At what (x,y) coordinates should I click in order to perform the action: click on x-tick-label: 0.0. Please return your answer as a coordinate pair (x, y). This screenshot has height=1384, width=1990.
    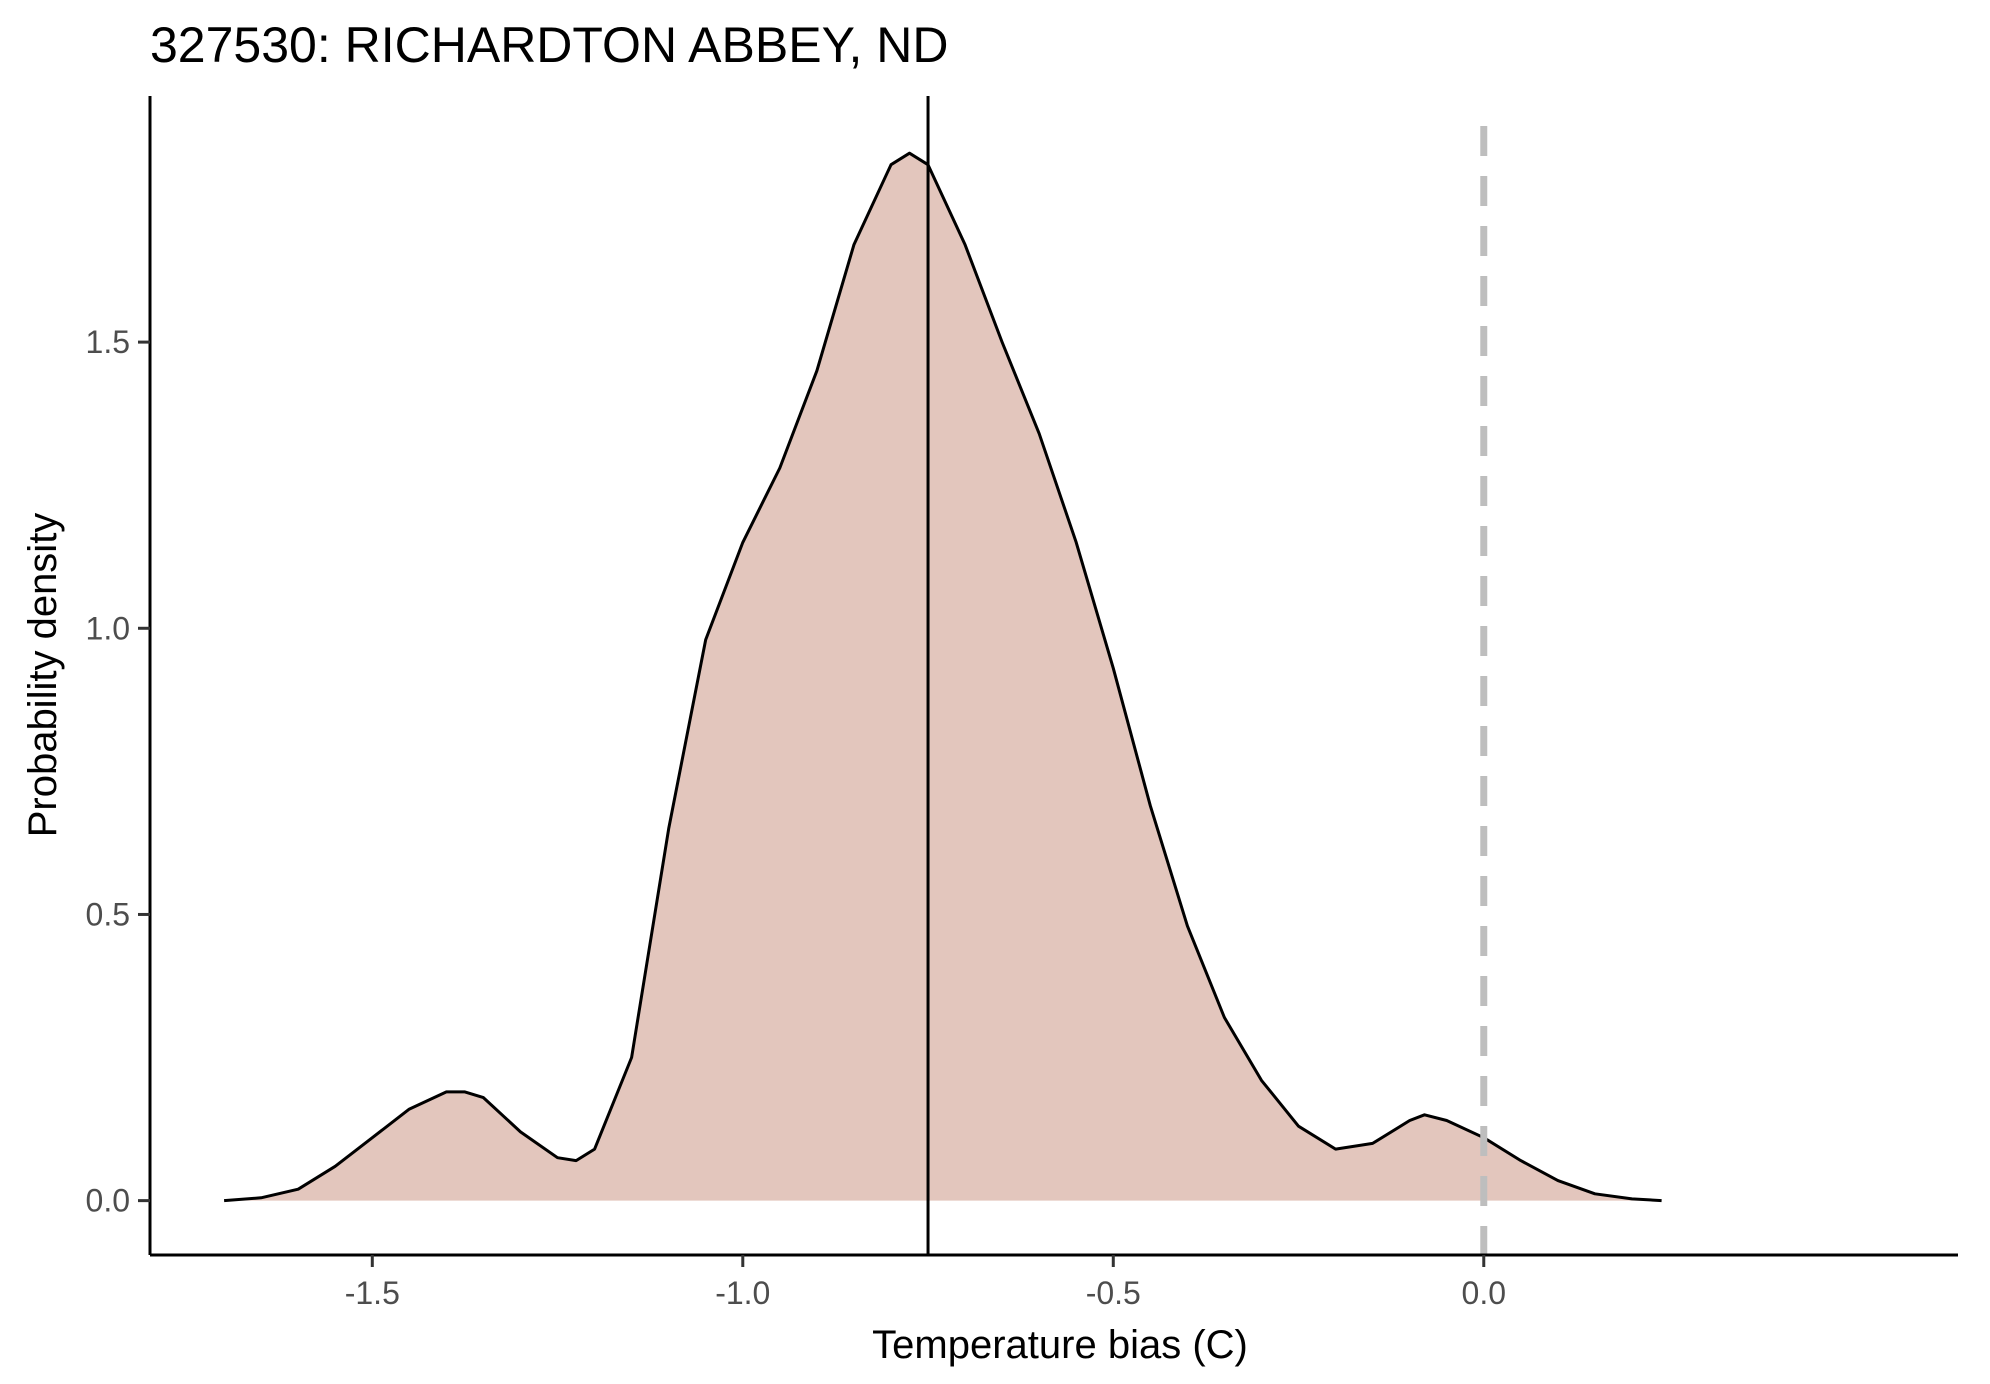
    Looking at the image, I should click on (1484, 1293).